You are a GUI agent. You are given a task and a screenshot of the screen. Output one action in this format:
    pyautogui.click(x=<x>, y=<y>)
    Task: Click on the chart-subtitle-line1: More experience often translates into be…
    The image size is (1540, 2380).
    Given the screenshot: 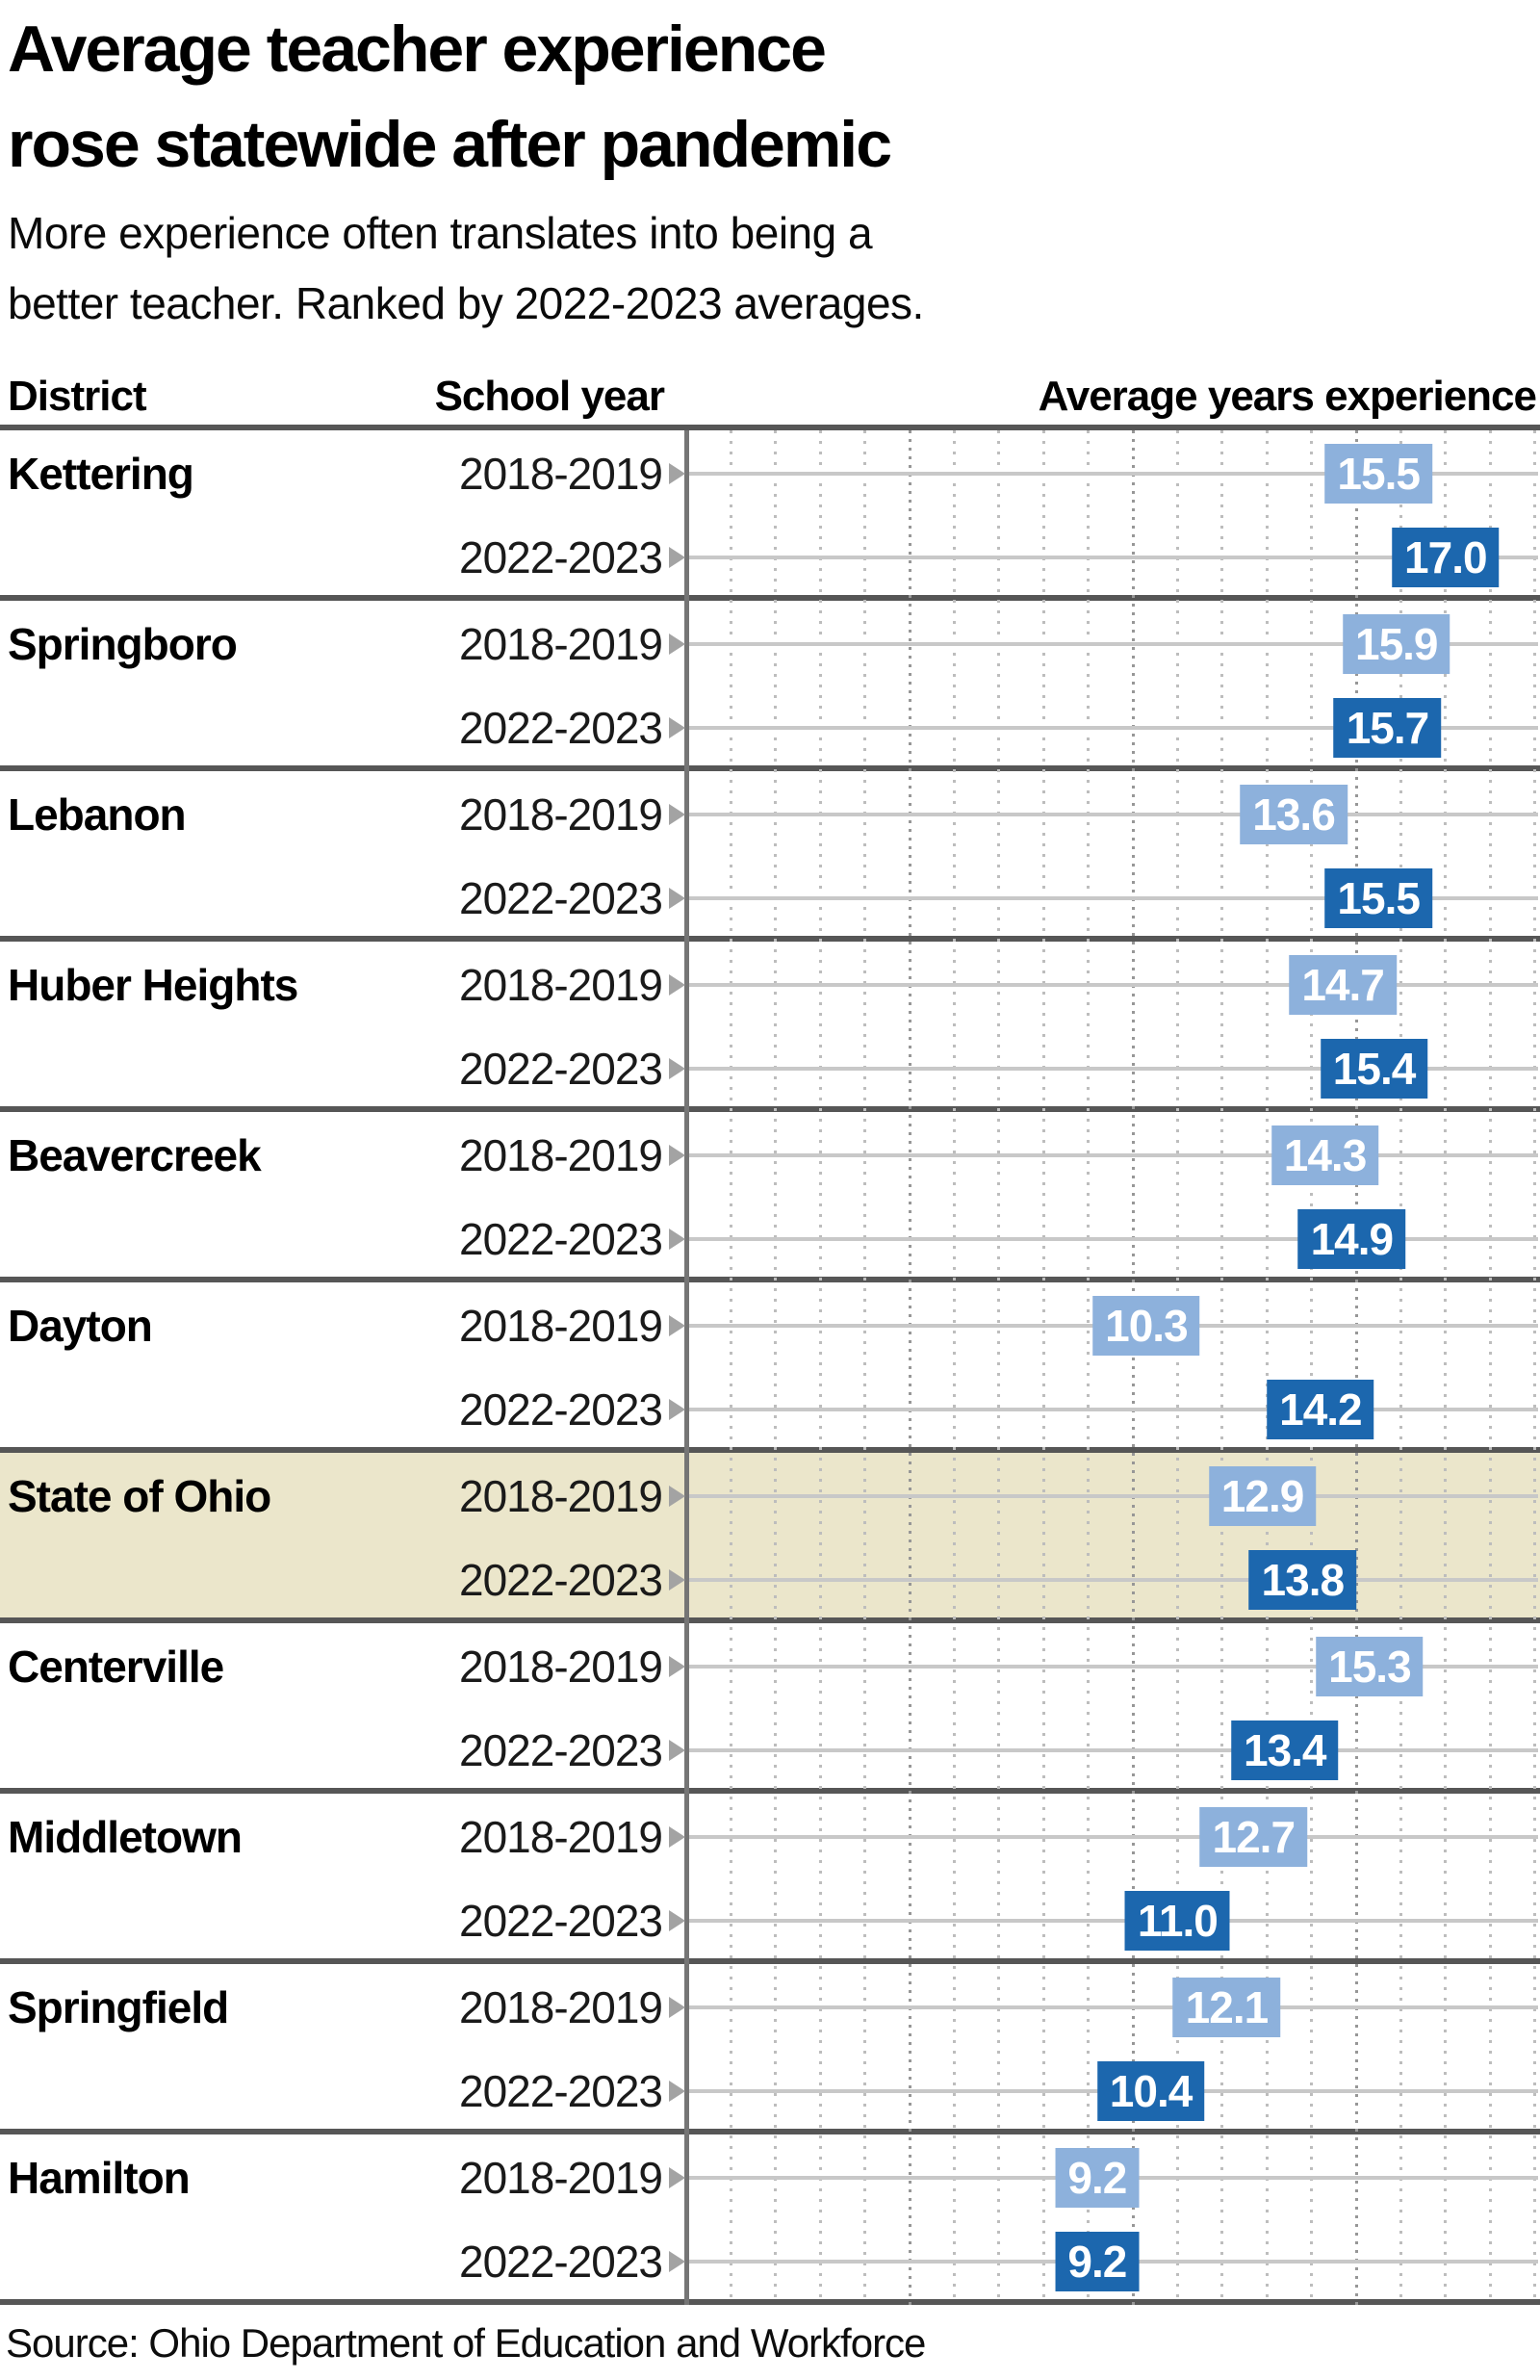 What is the action you would take?
    pyautogui.click(x=440, y=233)
    